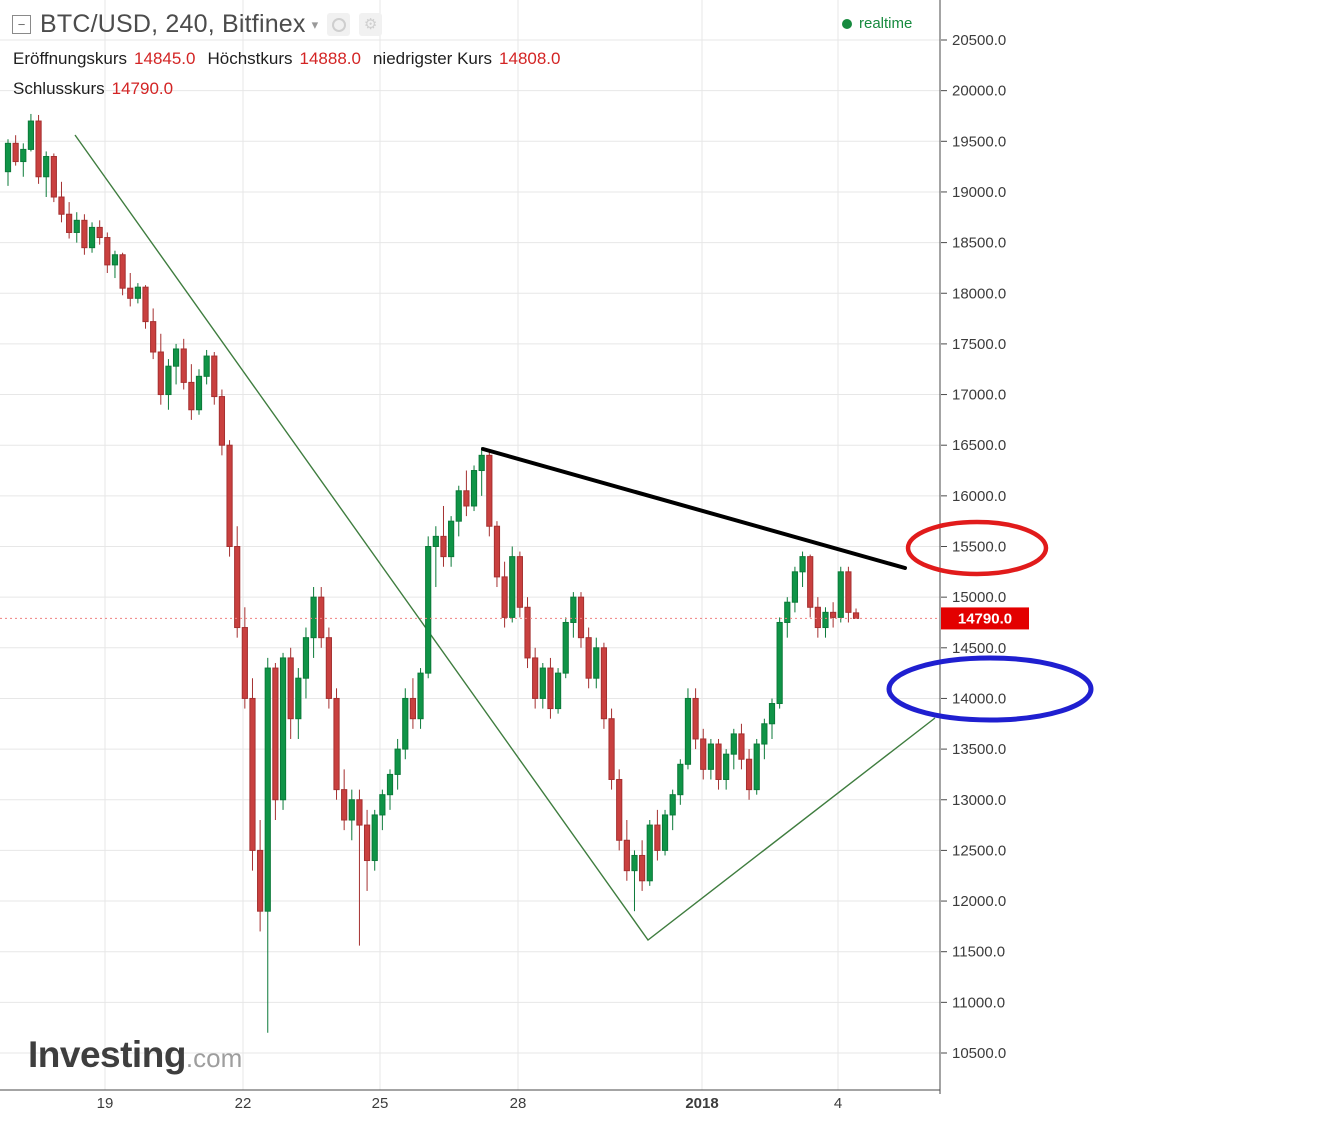  Describe the element at coordinates (70, 58) in the screenshot. I see `open-label: Eröffnungskurs` at that location.